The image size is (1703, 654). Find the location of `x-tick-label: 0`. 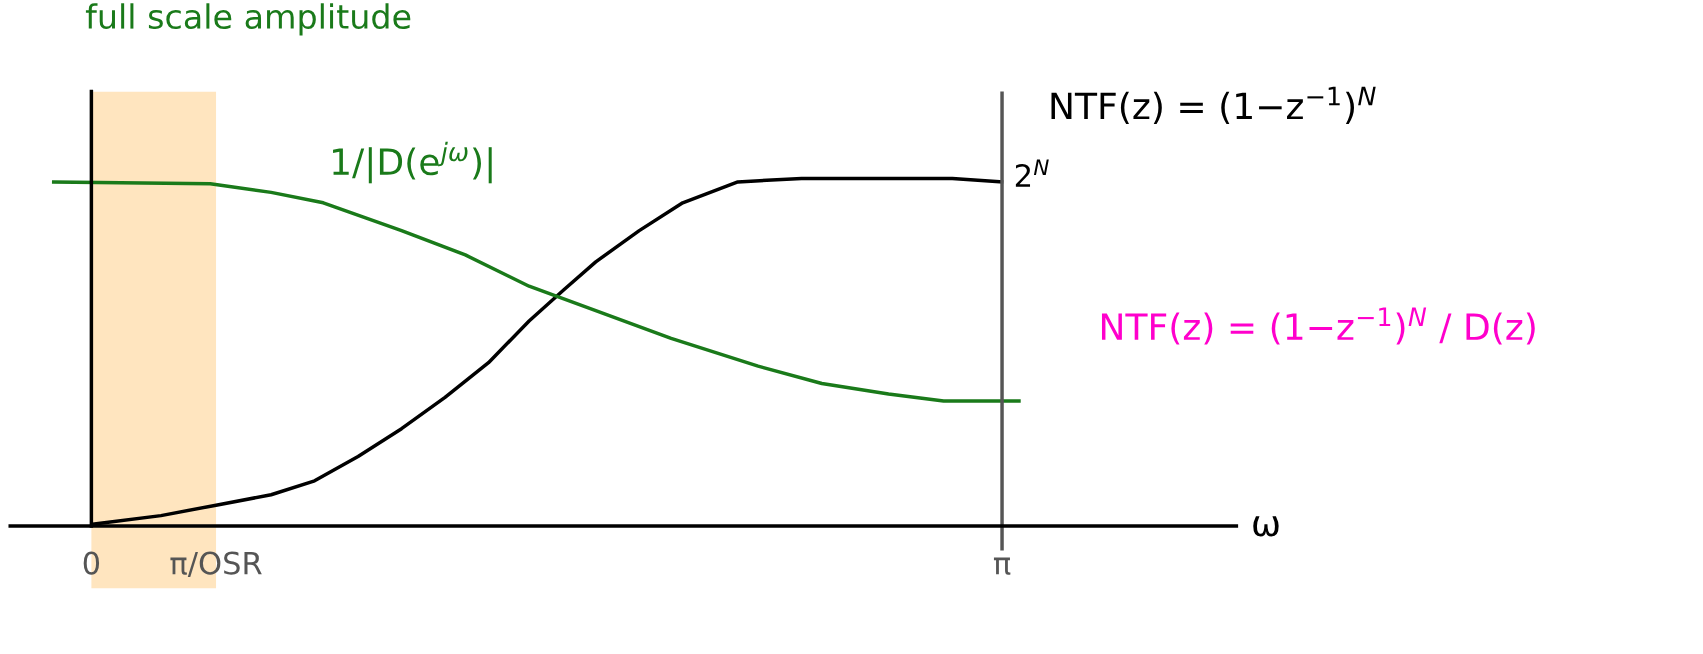

x-tick-label: 0 is located at coordinates (91, 563).